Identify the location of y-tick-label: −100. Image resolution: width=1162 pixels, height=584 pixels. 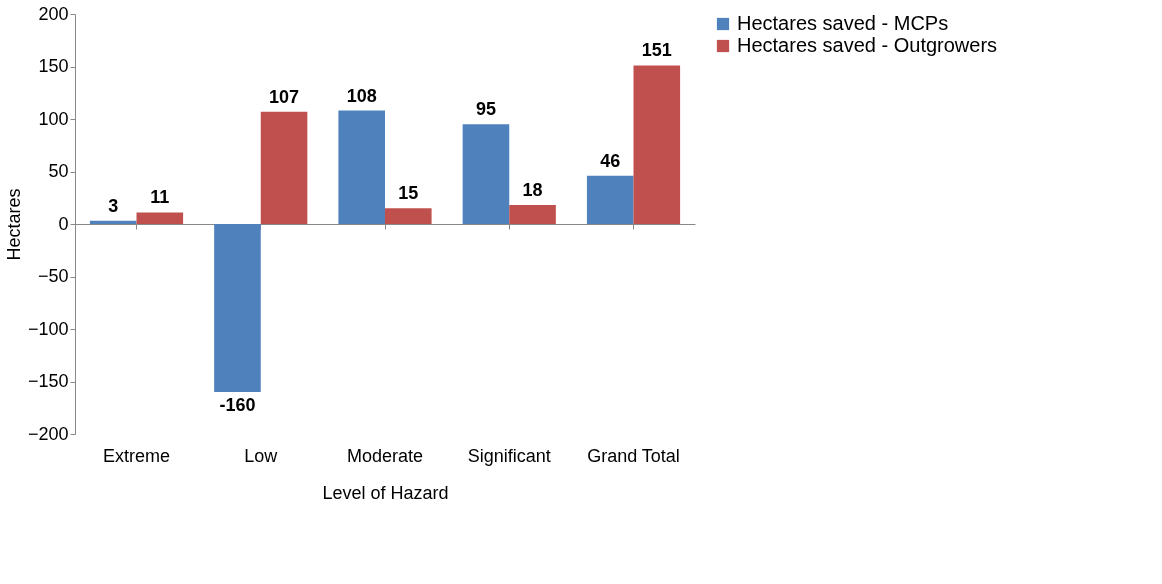
(48, 328).